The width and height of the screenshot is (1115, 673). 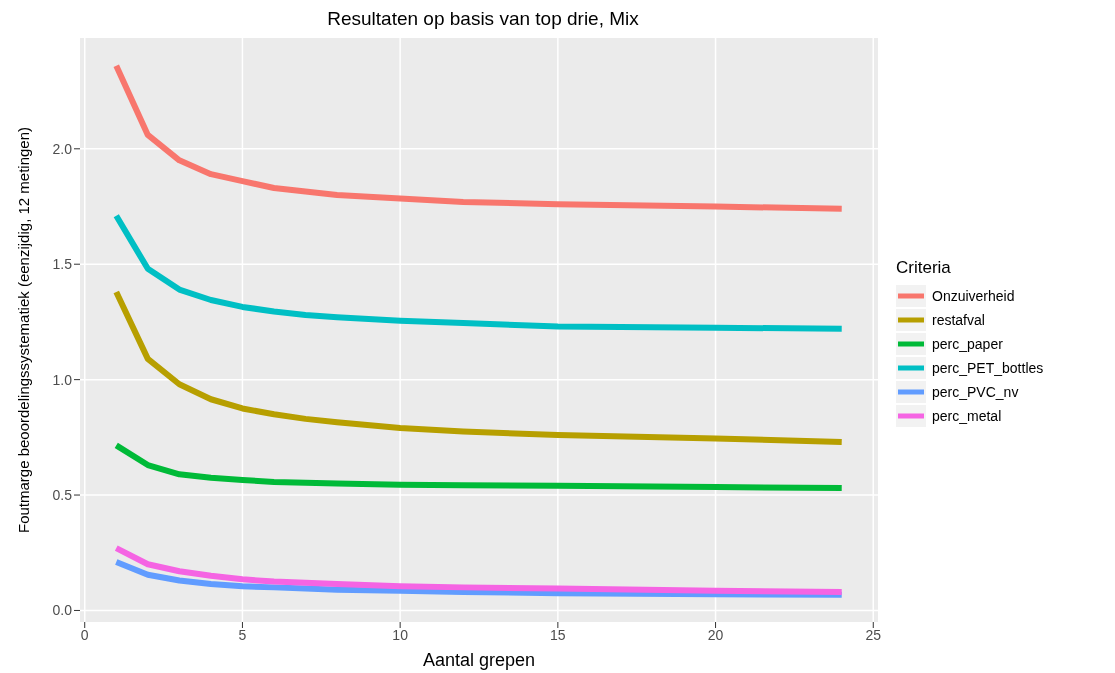 I want to click on x-tick-label: 25, so click(x=873, y=634).